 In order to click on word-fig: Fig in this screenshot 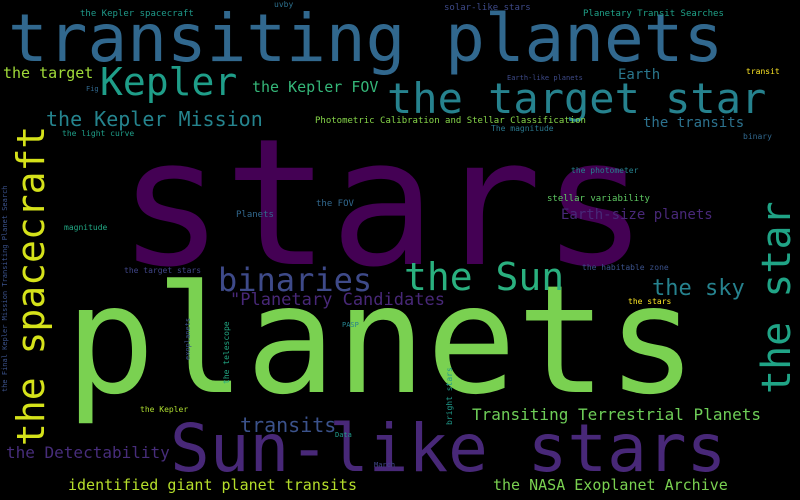, I will do `click(92, 89)`.